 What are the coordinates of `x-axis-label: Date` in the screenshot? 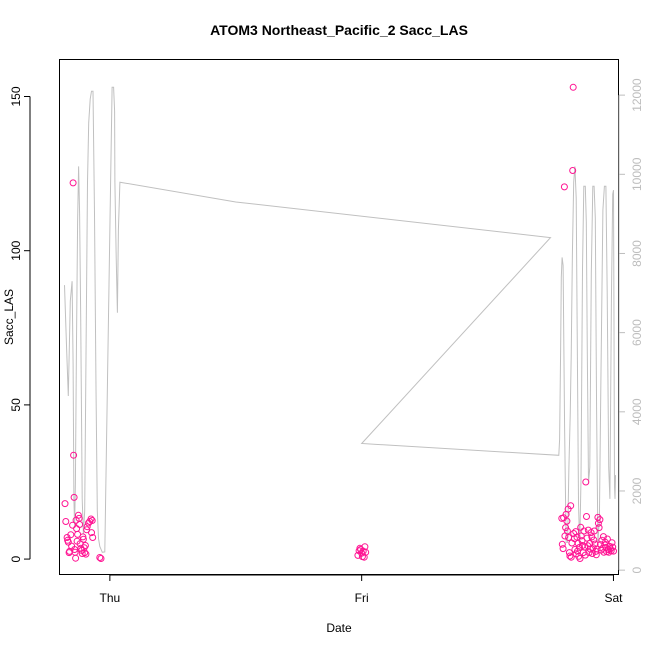 It's located at (339, 628).